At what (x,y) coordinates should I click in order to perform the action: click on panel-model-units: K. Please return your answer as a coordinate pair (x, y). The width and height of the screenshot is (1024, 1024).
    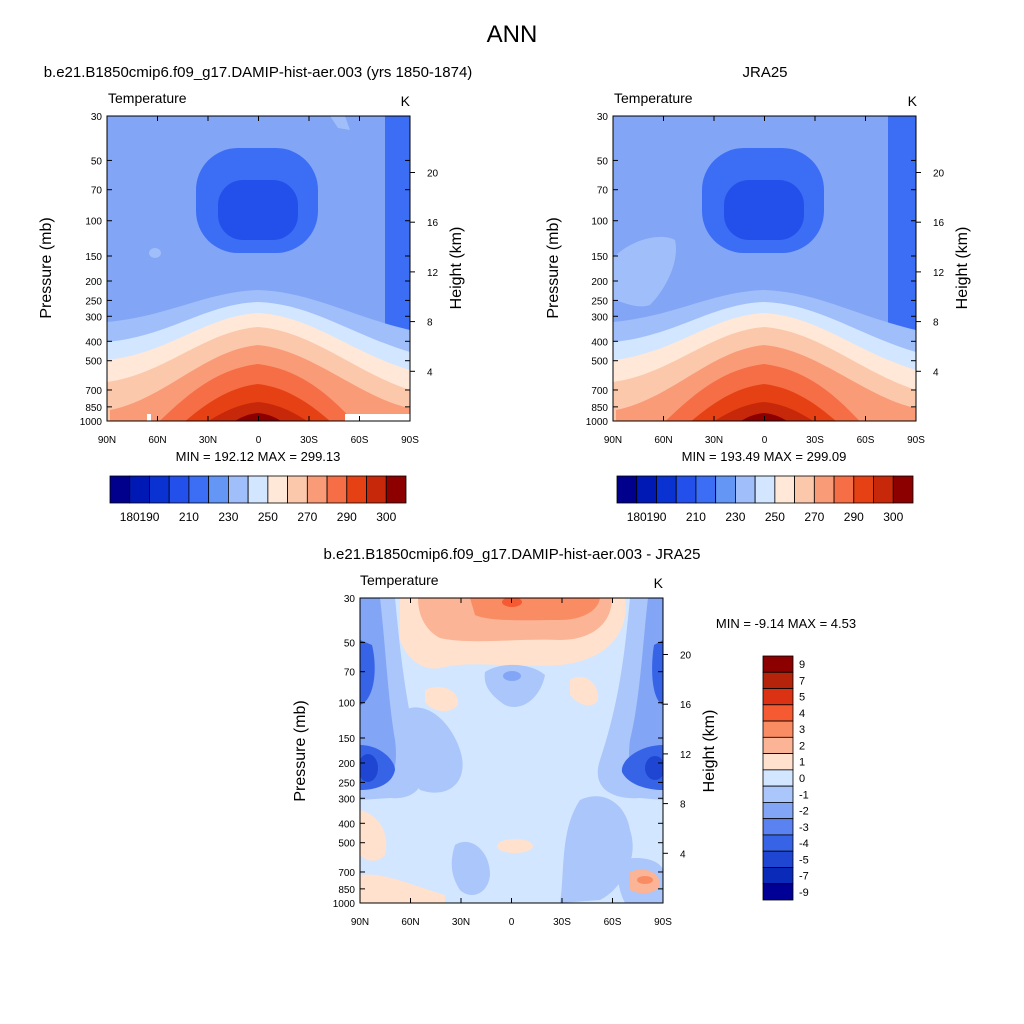
    Looking at the image, I should click on (406, 101).